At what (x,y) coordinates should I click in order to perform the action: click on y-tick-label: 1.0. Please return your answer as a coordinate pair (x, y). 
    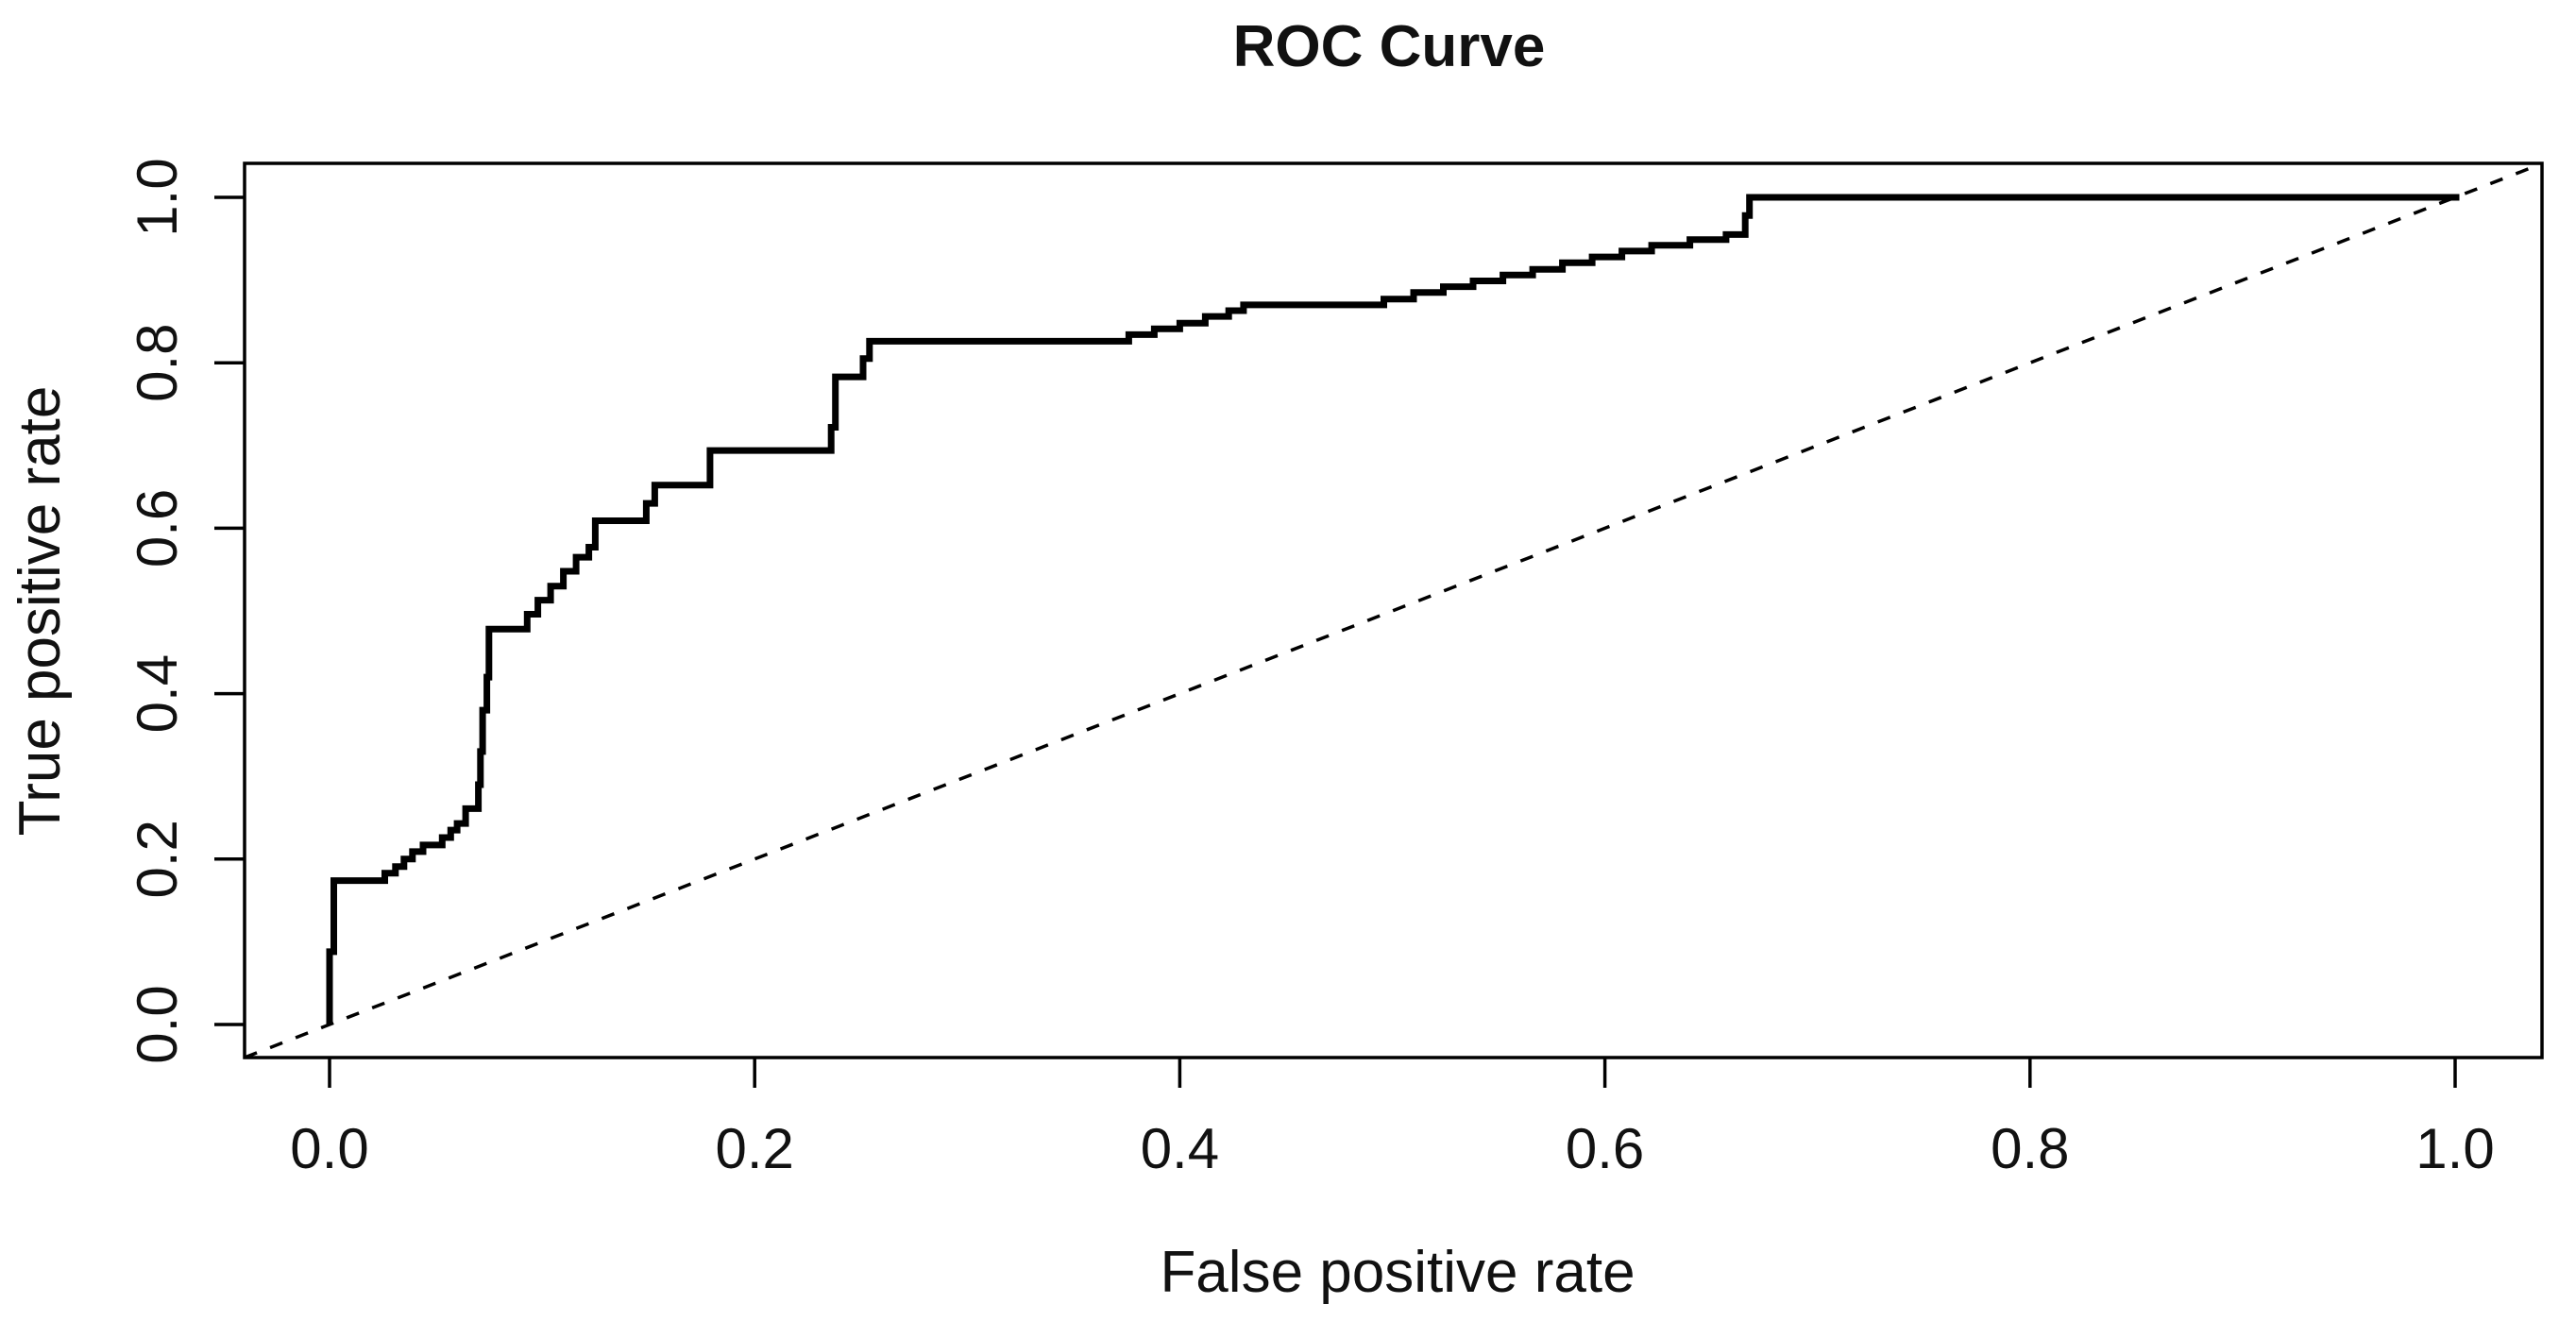
    Looking at the image, I should click on (157, 197).